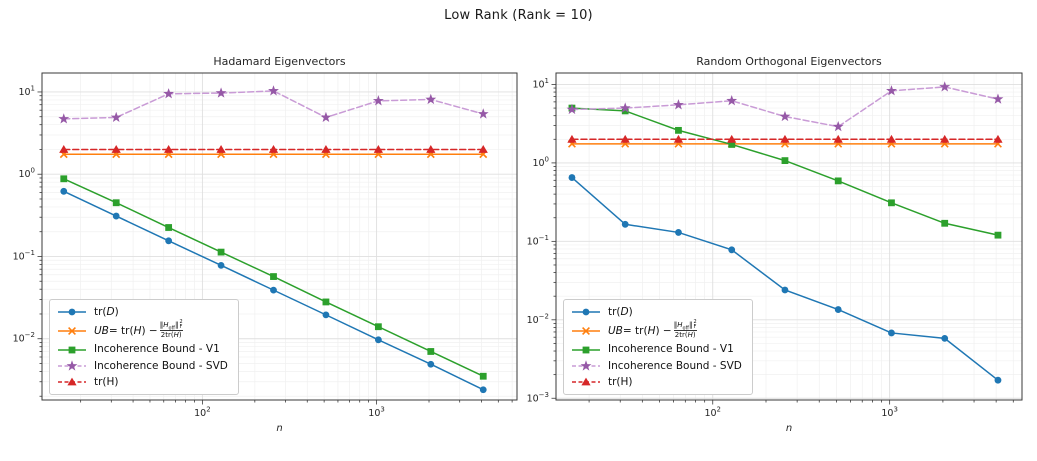 Image resolution: width=1037 pixels, height=461 pixels. Describe the element at coordinates (279, 61) in the screenshot. I see `subplot-title-0: Hadamard Eigenvectors` at that location.